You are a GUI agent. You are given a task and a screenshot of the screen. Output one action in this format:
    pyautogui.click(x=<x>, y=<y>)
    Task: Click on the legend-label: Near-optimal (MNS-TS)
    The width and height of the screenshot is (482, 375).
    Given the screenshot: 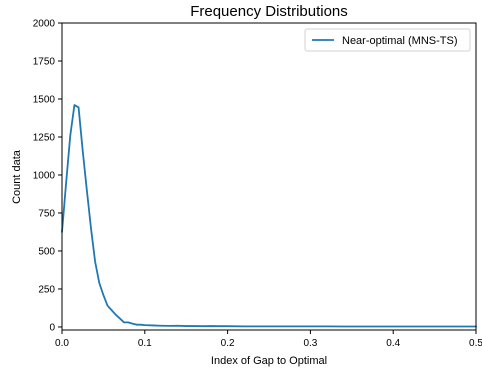 What is the action you would take?
    pyautogui.click(x=400, y=41)
    